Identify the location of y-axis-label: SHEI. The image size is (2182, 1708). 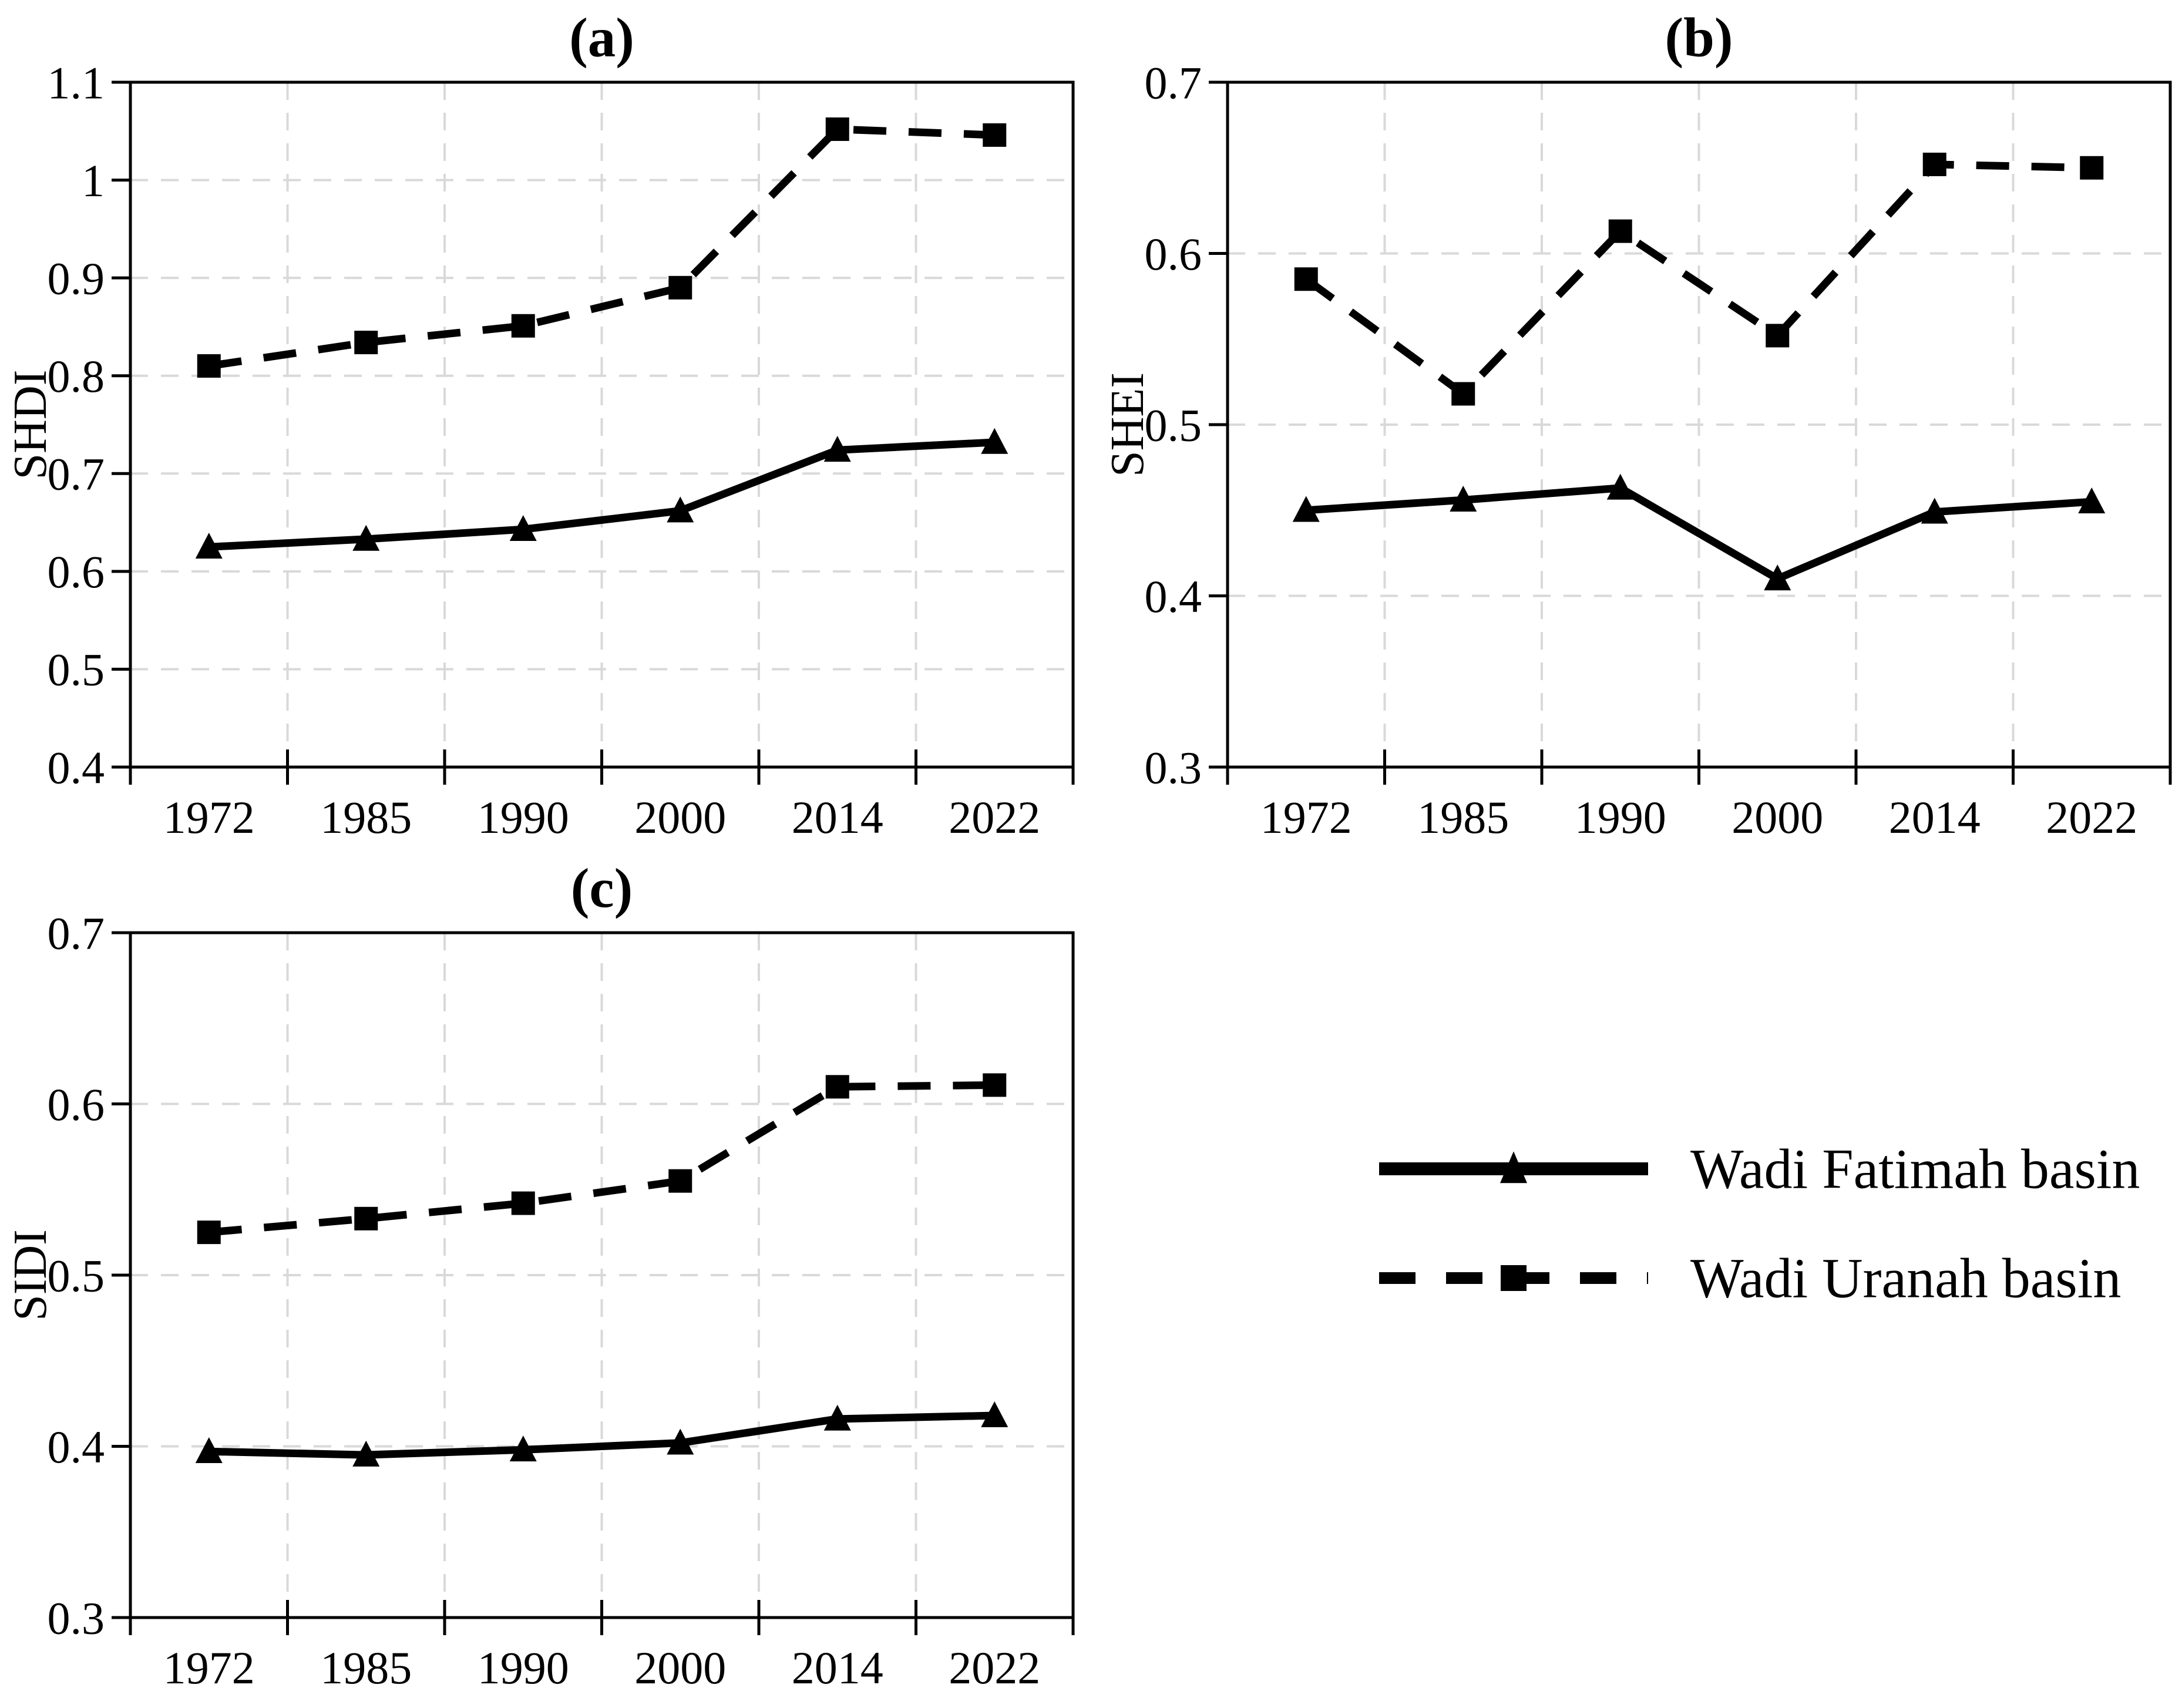
(1128, 424).